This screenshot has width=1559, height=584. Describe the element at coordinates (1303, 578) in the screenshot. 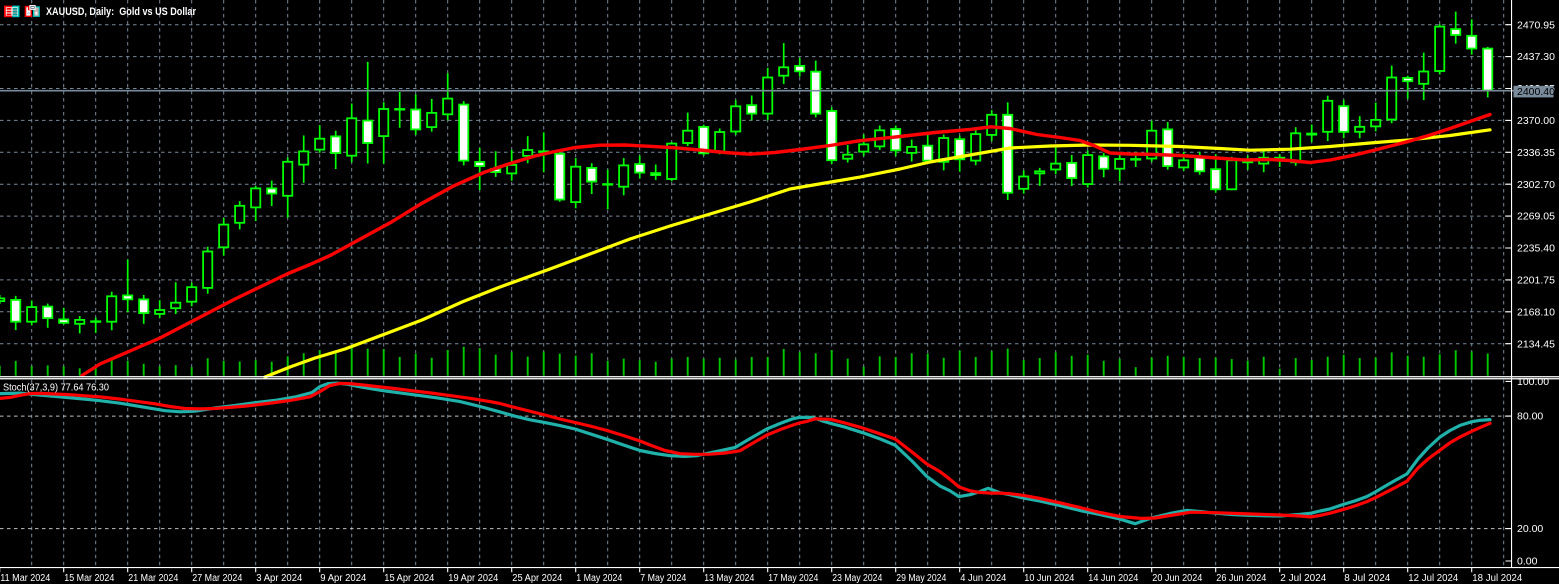

I see `svg-text: 2 Jul 2024` at that location.